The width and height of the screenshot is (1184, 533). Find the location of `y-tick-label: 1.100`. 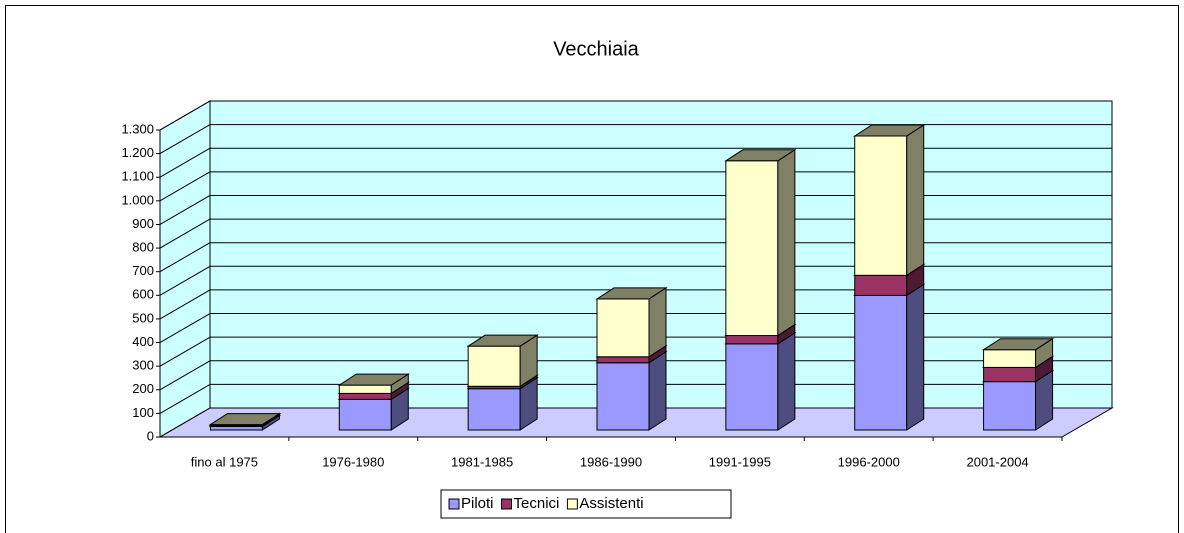

y-tick-label: 1.100 is located at coordinates (137, 176).